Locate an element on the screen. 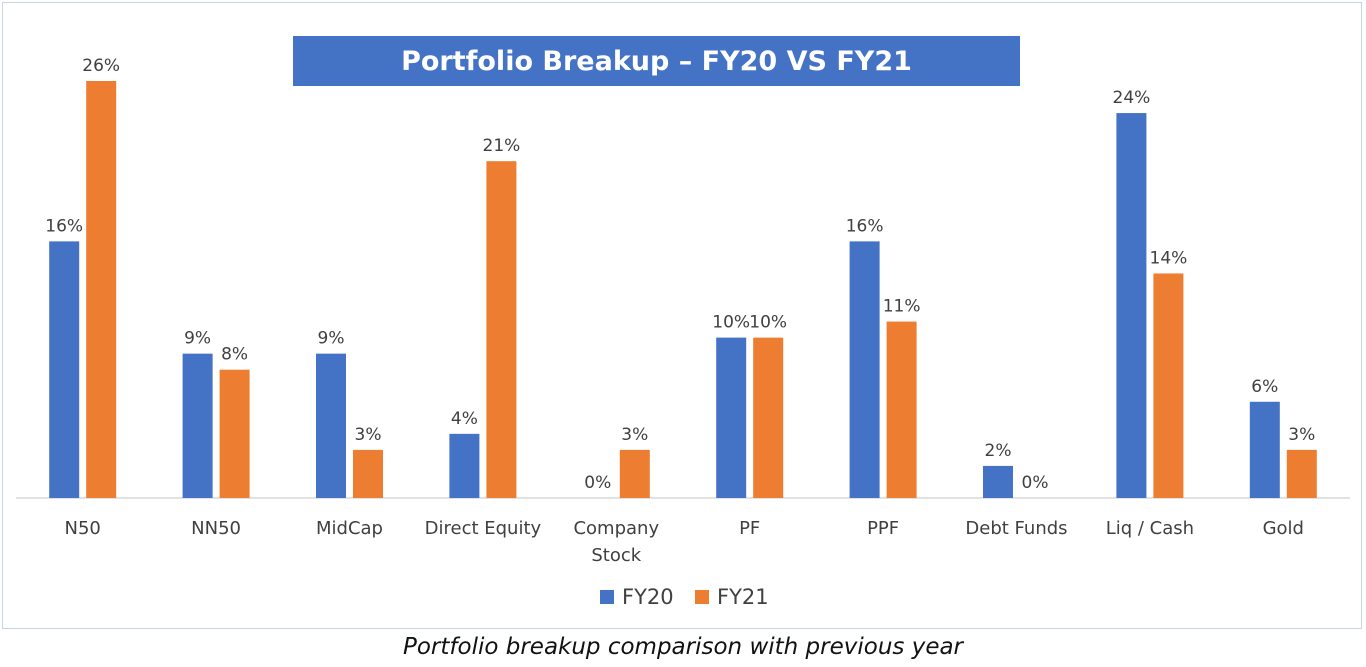 The width and height of the screenshot is (1366, 667). data-label-fy20: 24% is located at coordinates (1132, 98).